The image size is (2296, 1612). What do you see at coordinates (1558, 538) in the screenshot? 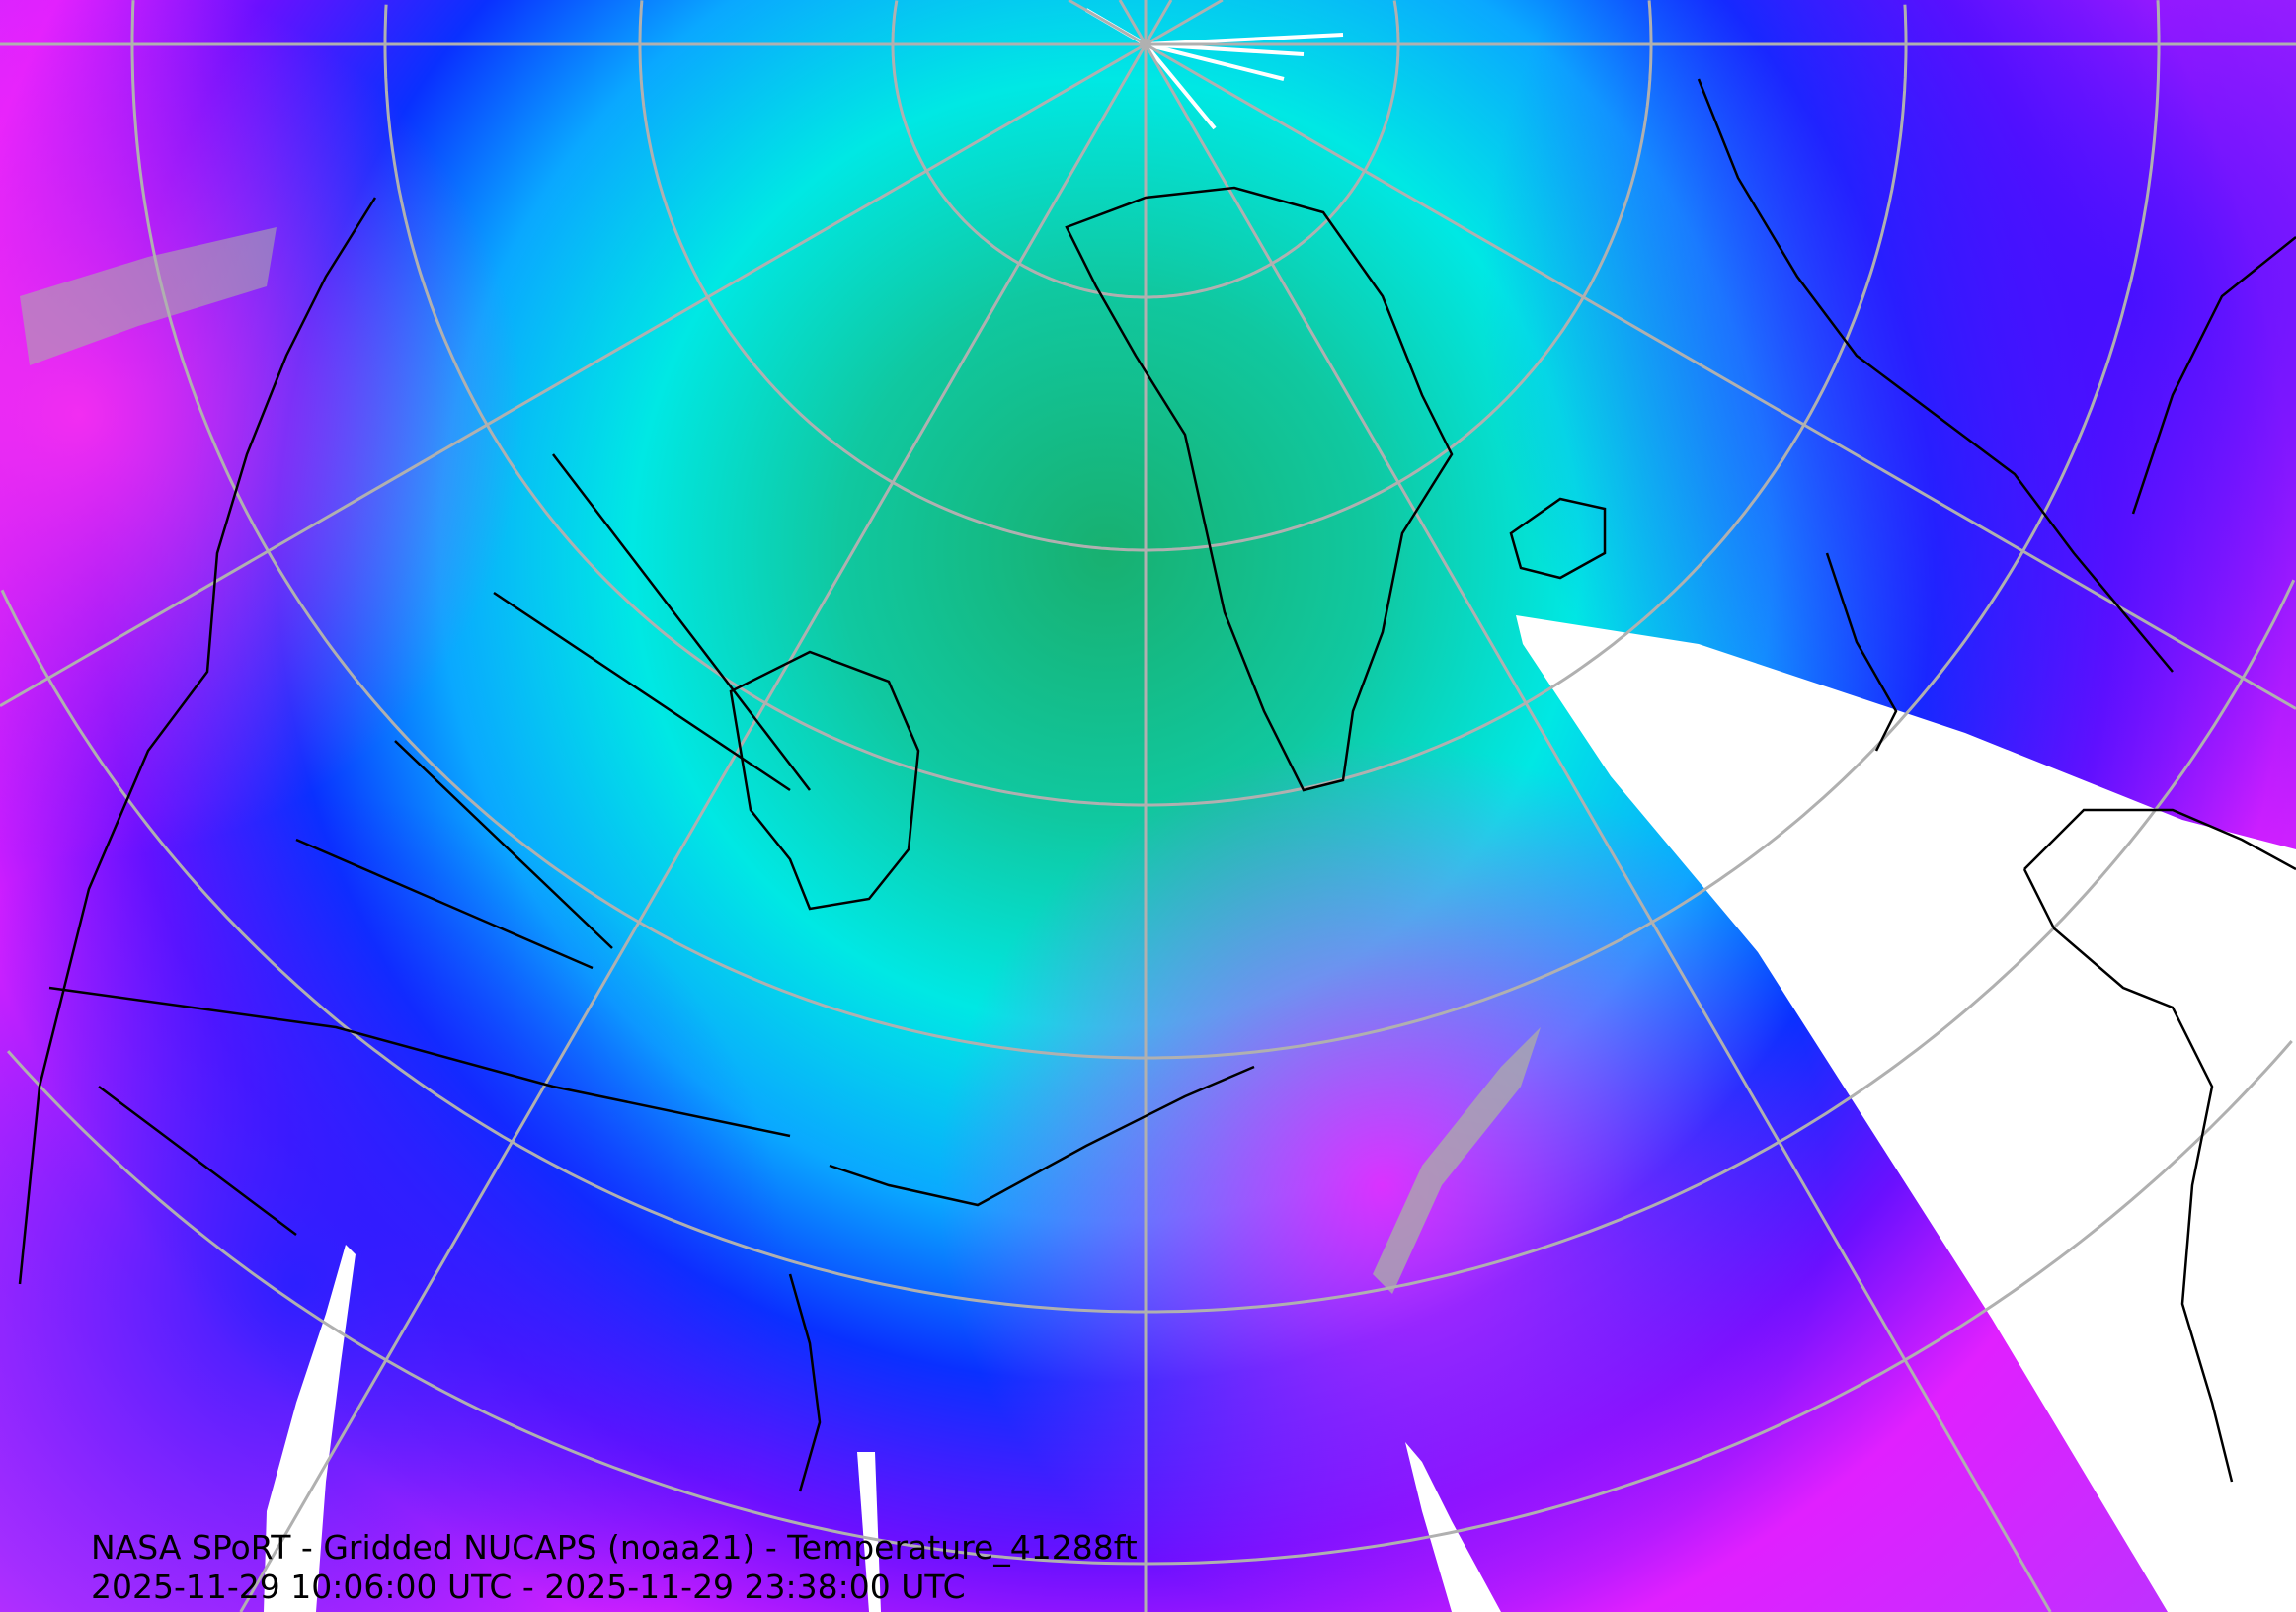
I see `iceland-outline` at bounding box center [1558, 538].